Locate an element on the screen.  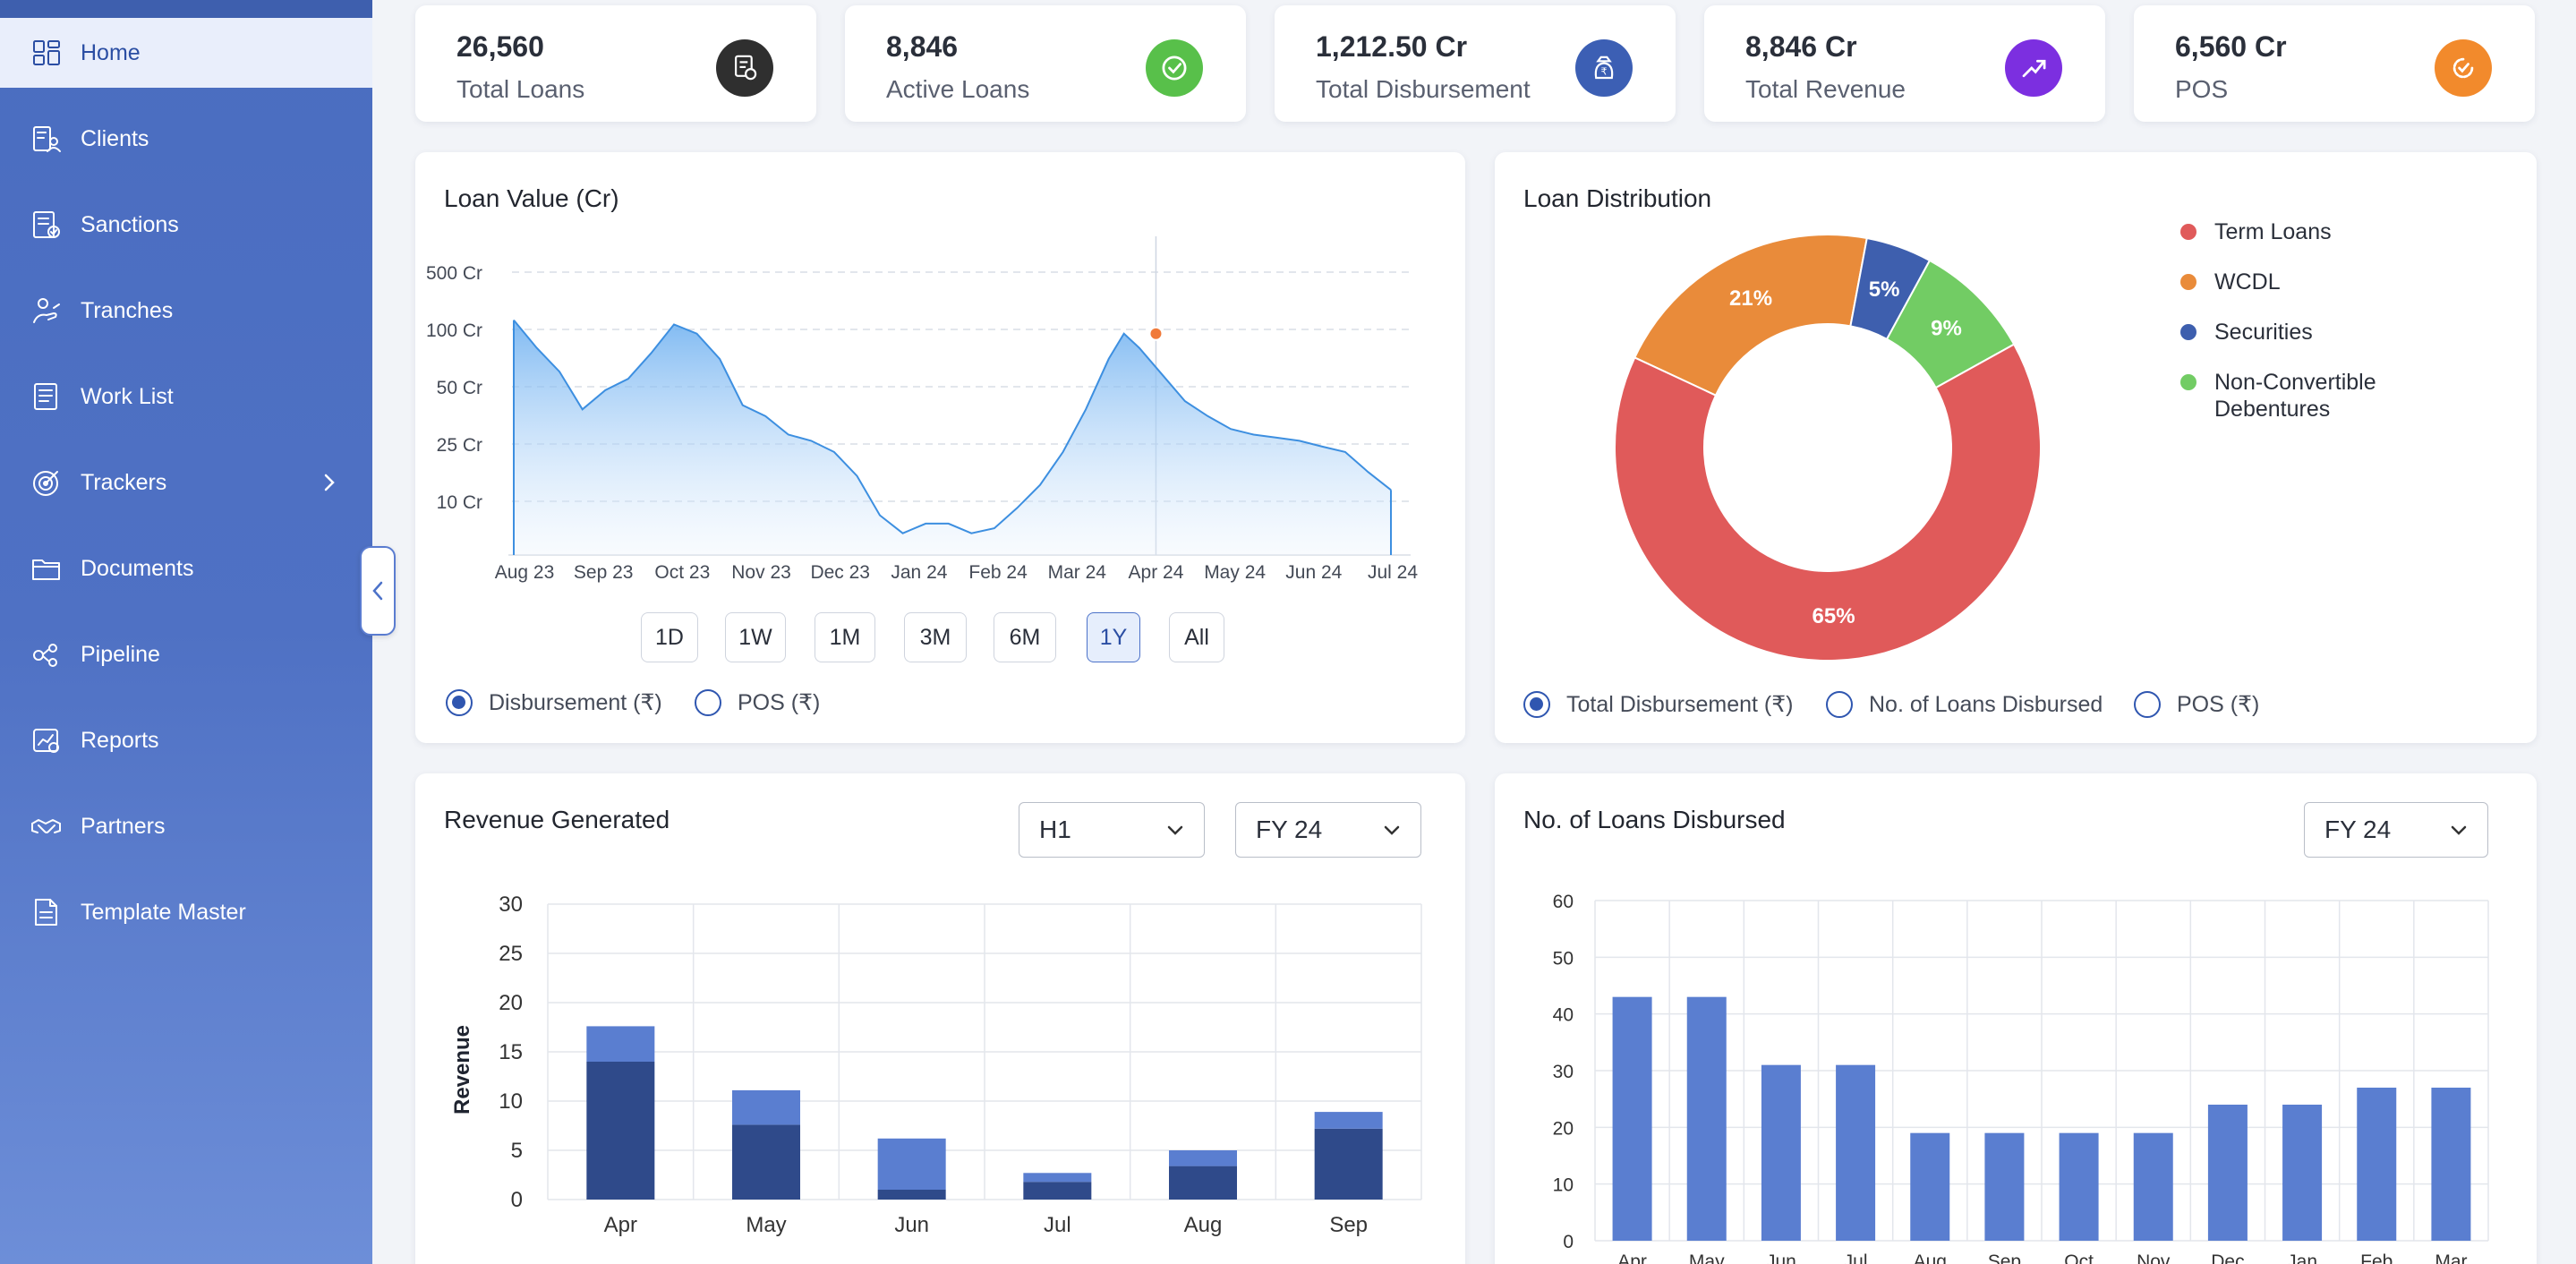
stat-card-total-revenue: 8,846 Cr Total Revenue is located at coordinates (1904, 64).